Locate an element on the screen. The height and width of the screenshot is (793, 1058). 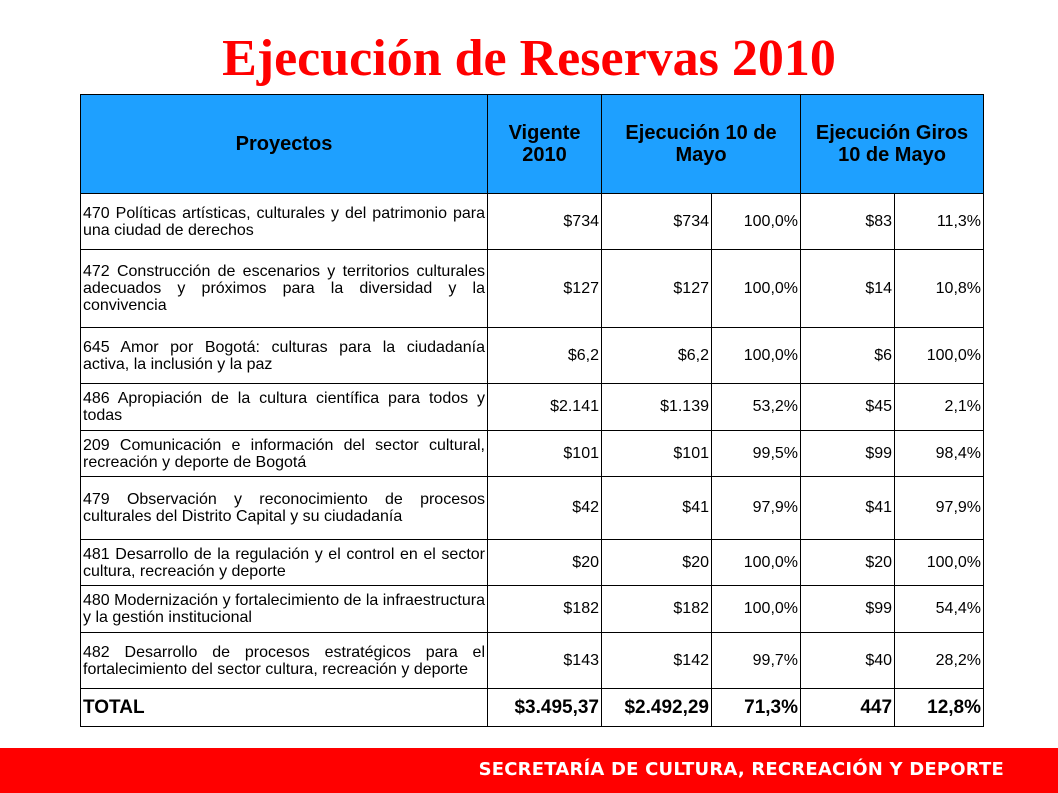
ejecucion-pct-cell: 53,2% is located at coordinates (756, 407).